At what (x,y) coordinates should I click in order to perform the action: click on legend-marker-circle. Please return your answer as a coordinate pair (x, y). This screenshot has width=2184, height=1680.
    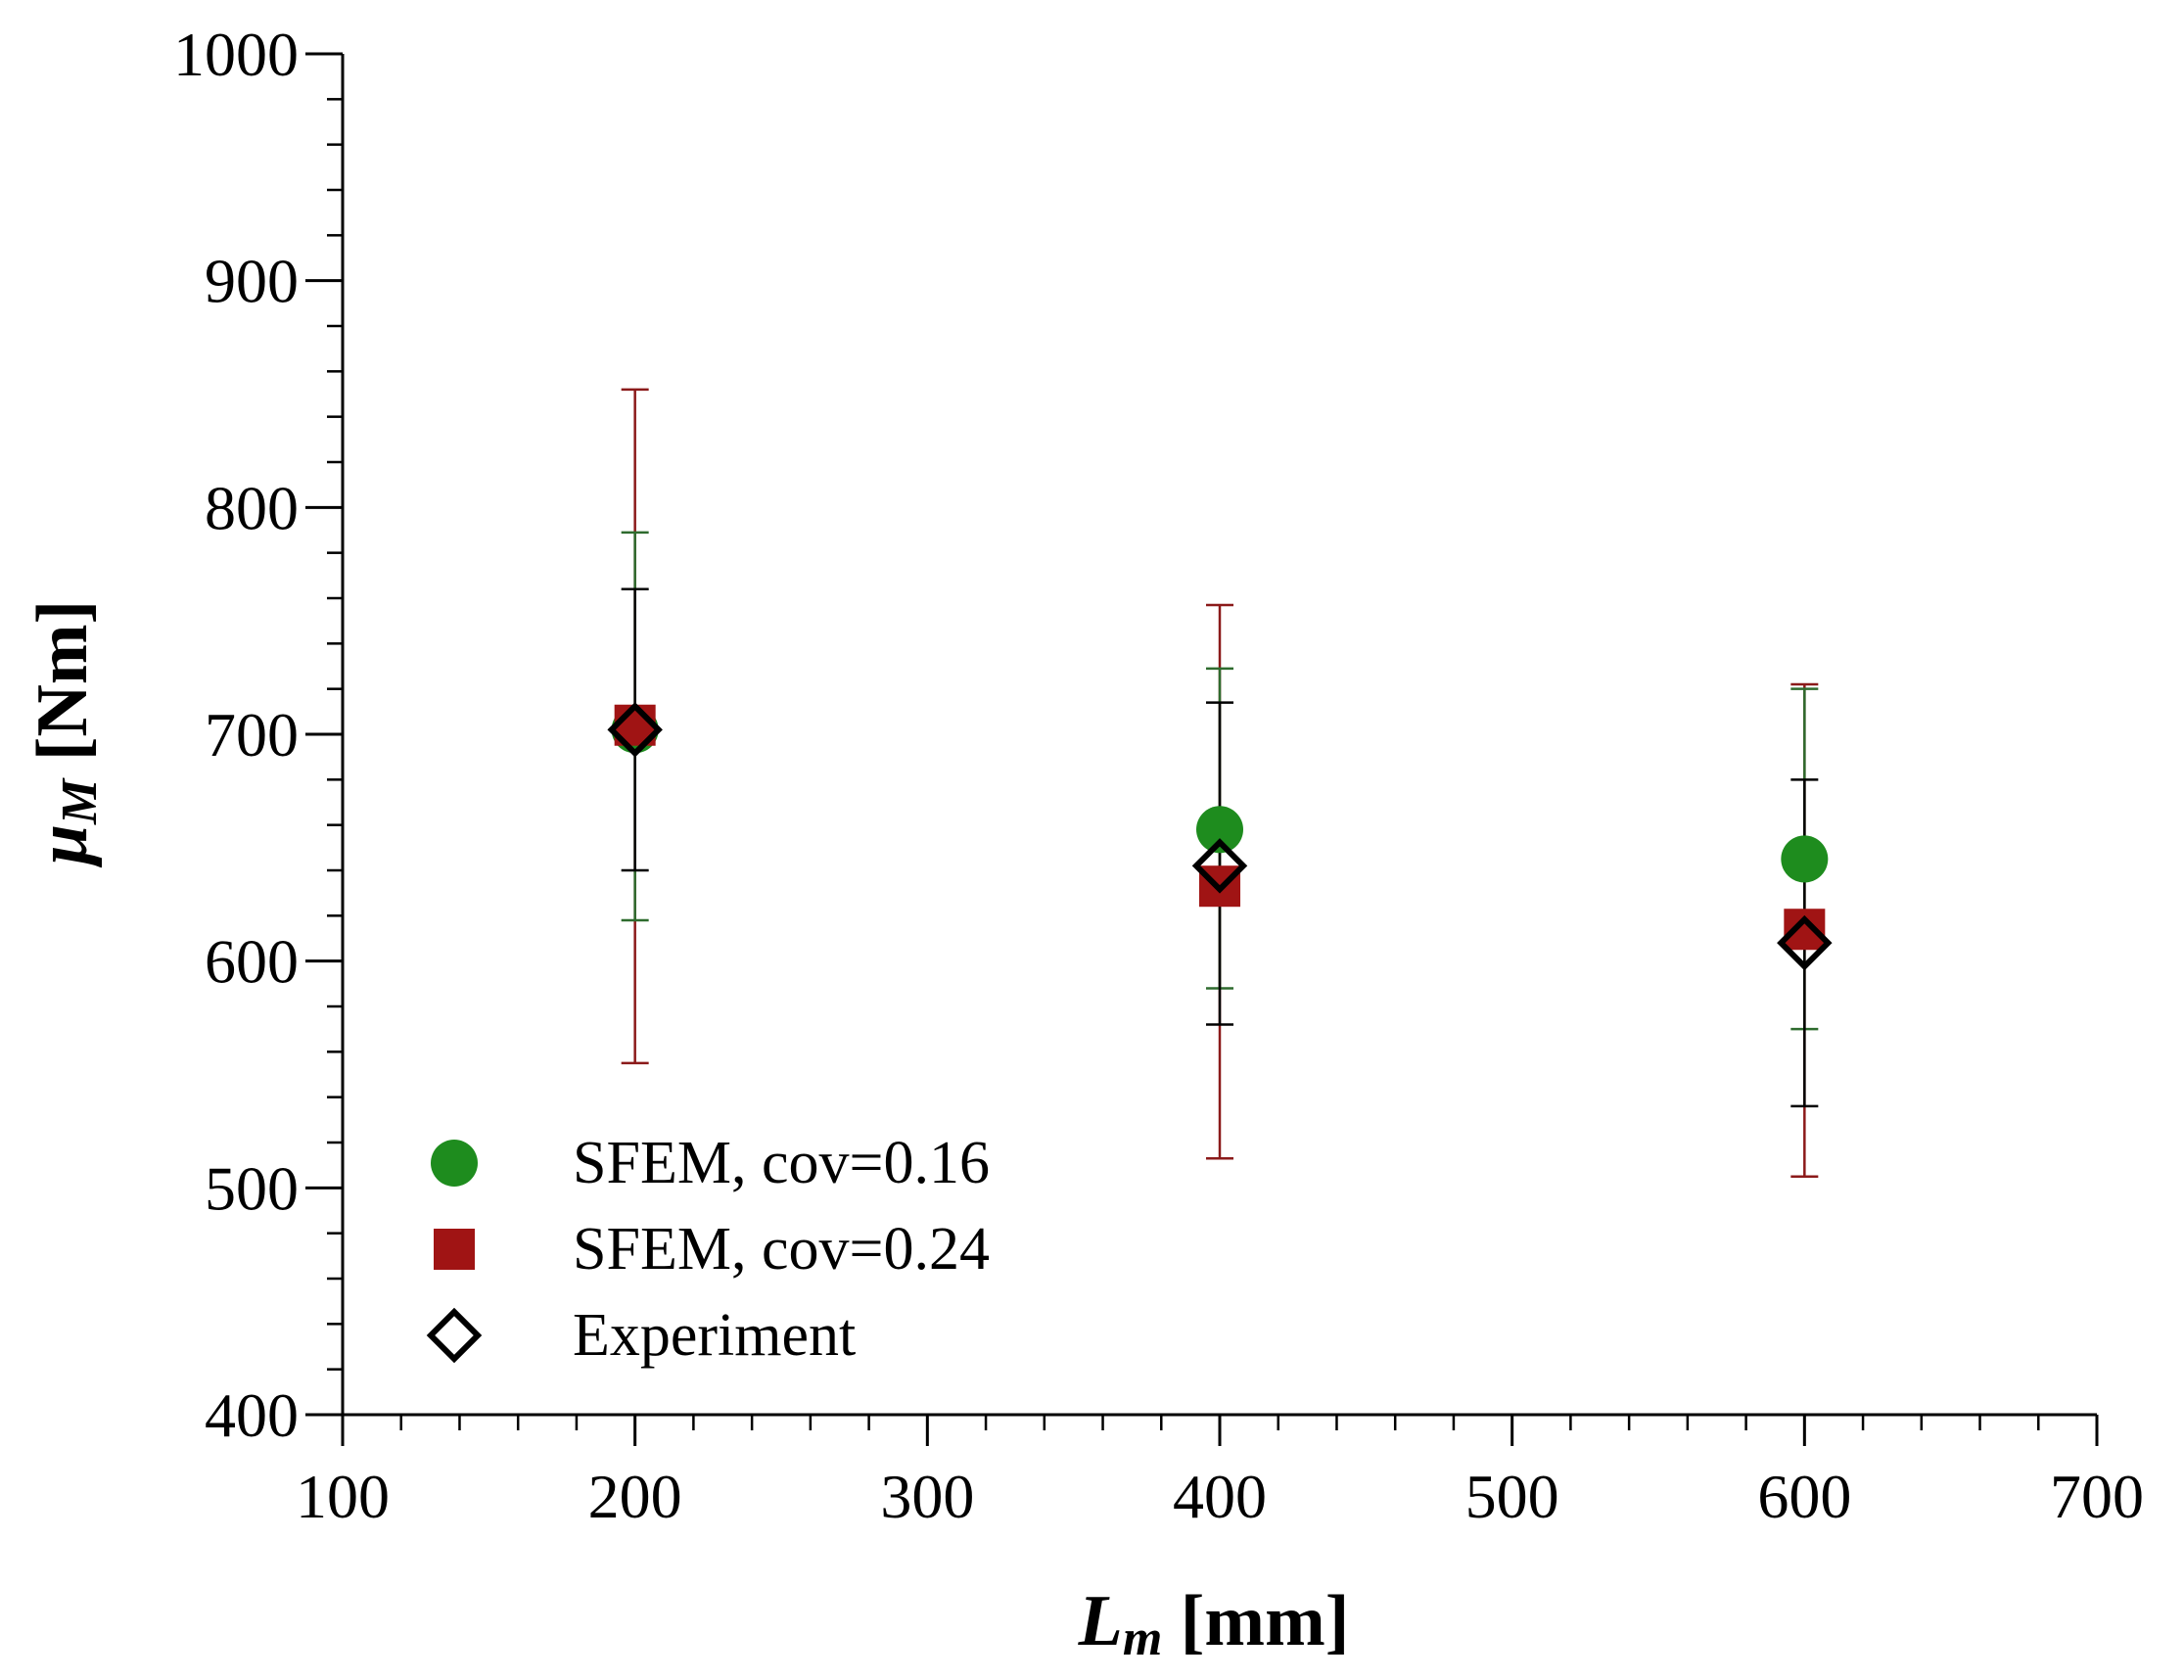
    Looking at the image, I should click on (454, 1163).